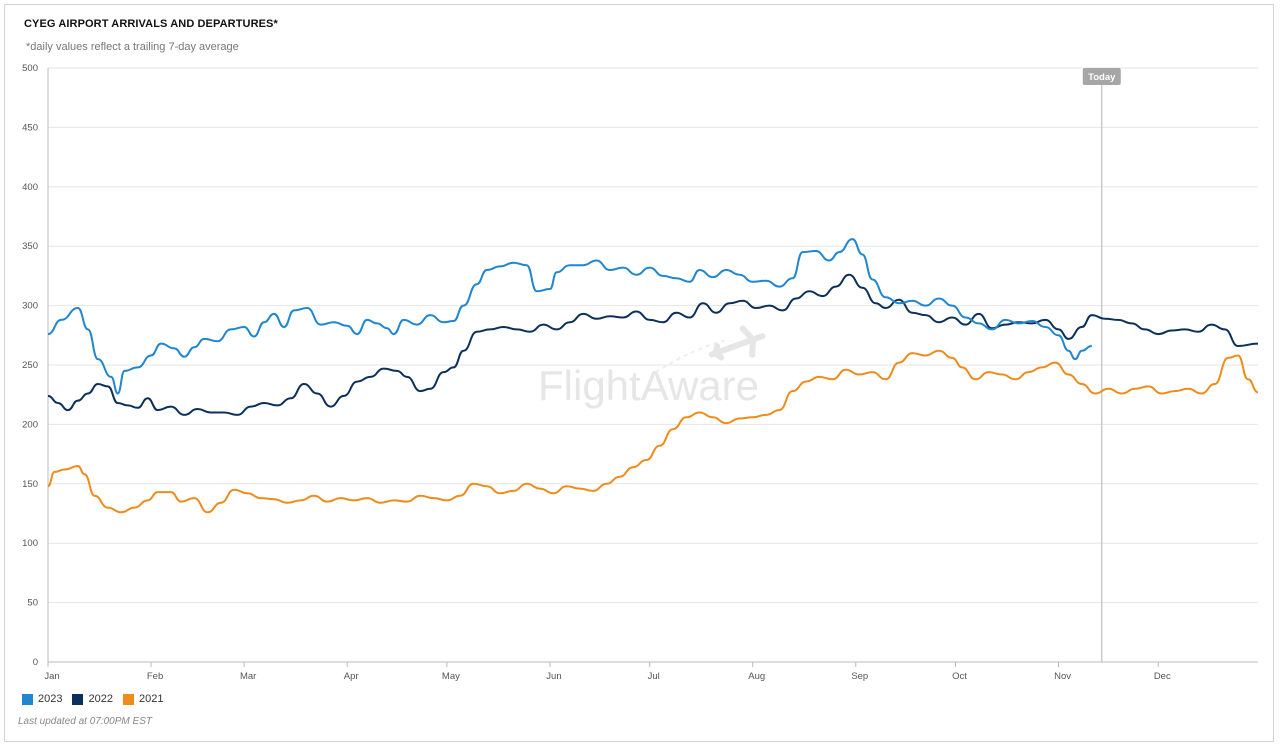 Image resolution: width=1280 pixels, height=748 pixels. I want to click on x-tick-label: Feb, so click(155, 676).